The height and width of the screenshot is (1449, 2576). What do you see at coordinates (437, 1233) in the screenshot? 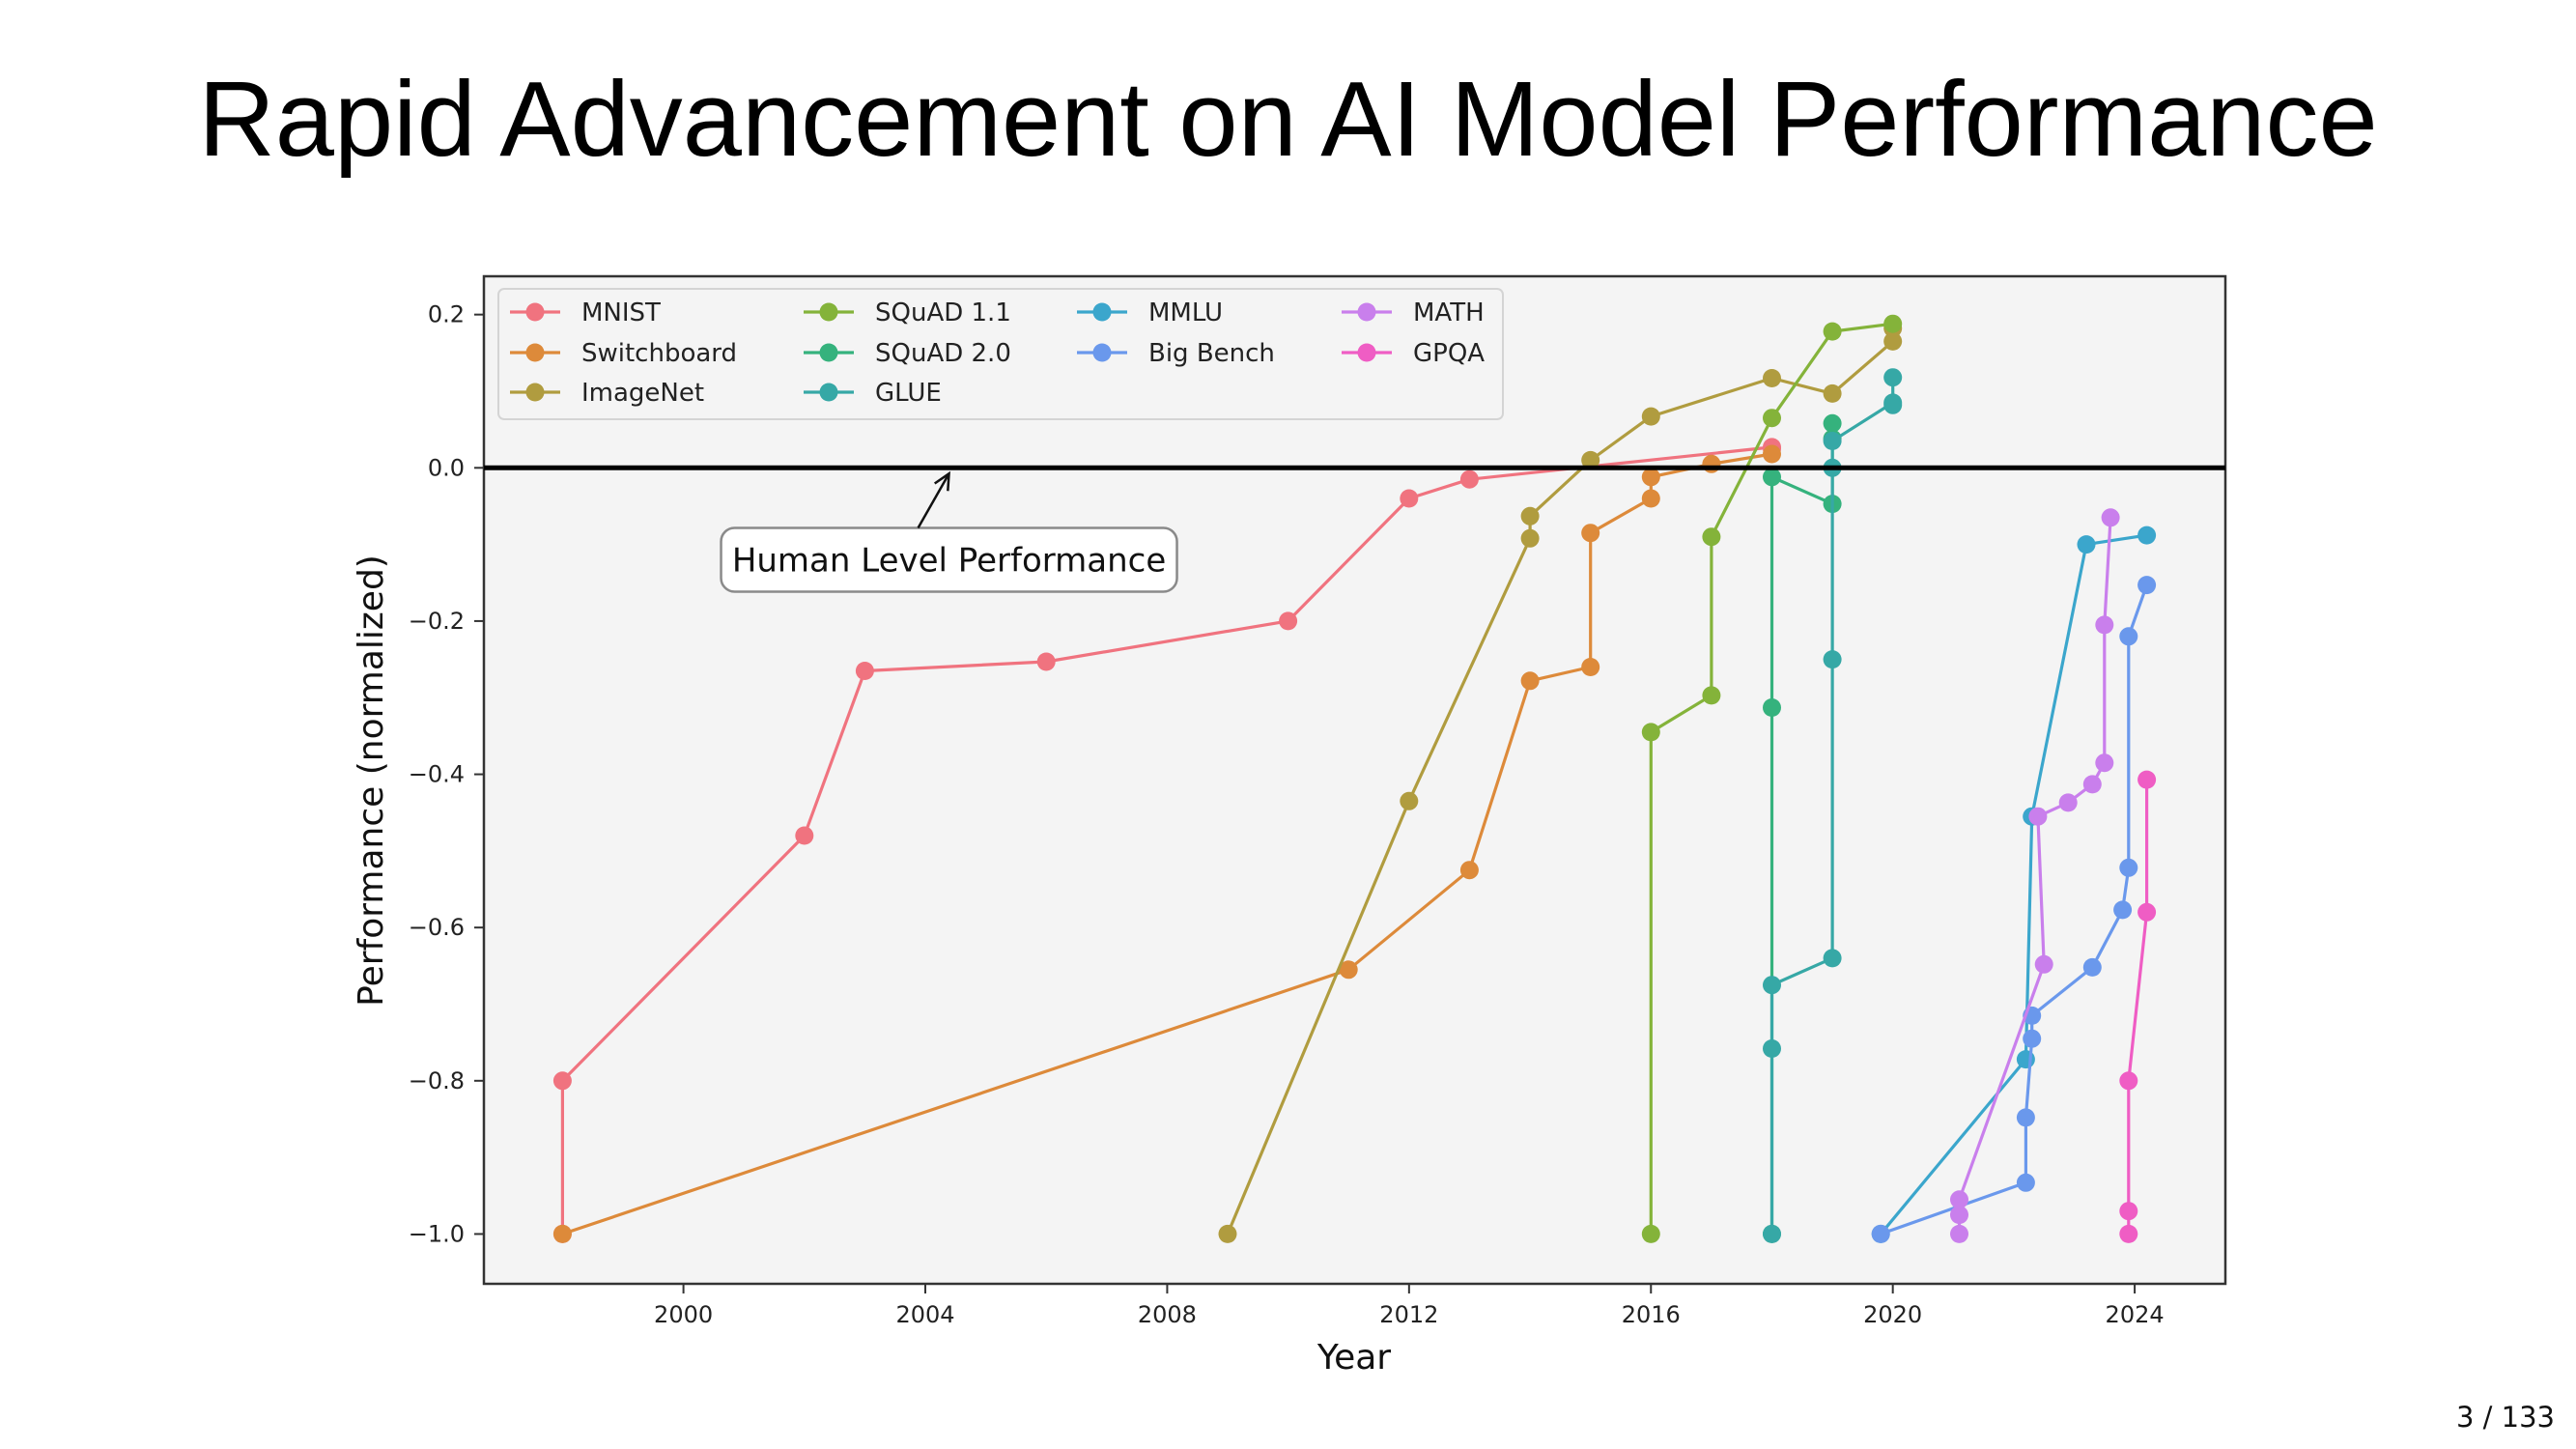
I see `y-tick-label: −1.0` at bounding box center [437, 1233].